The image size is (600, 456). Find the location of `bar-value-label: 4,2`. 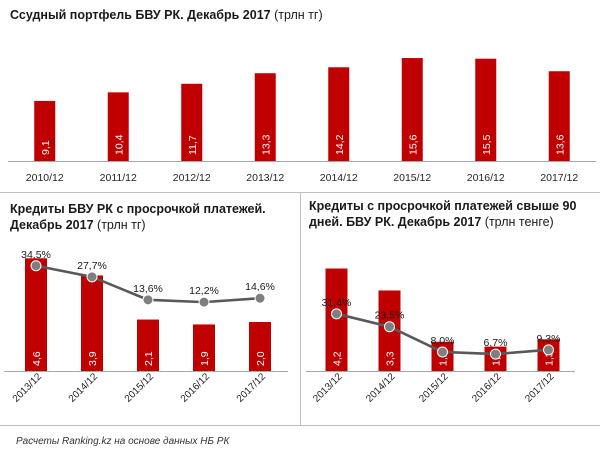

bar-value-label: 4,2 is located at coordinates (338, 358).